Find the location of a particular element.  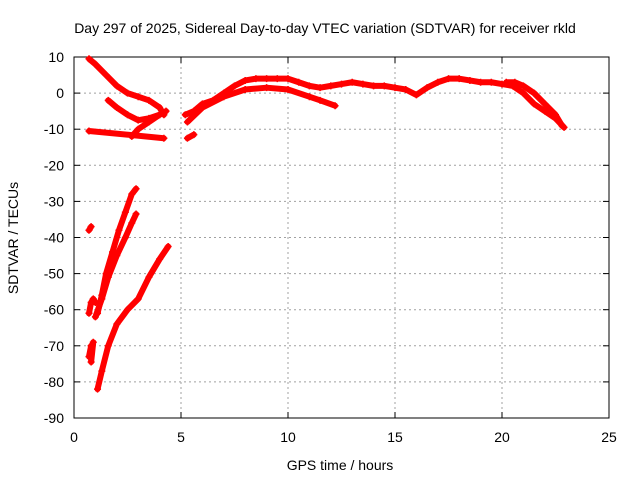

y-axis-title: SDTVAR / TECUs is located at coordinates (13, 238).